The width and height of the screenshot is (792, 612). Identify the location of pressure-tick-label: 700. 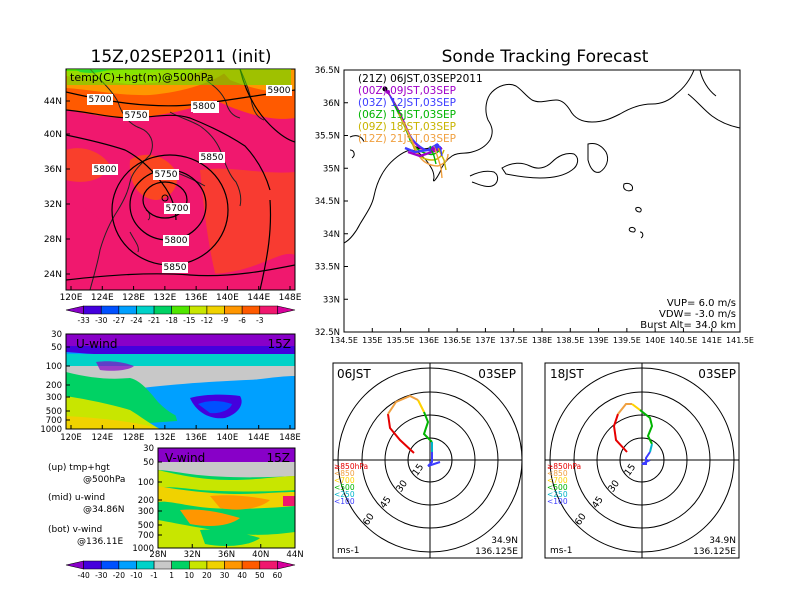
(54, 421).